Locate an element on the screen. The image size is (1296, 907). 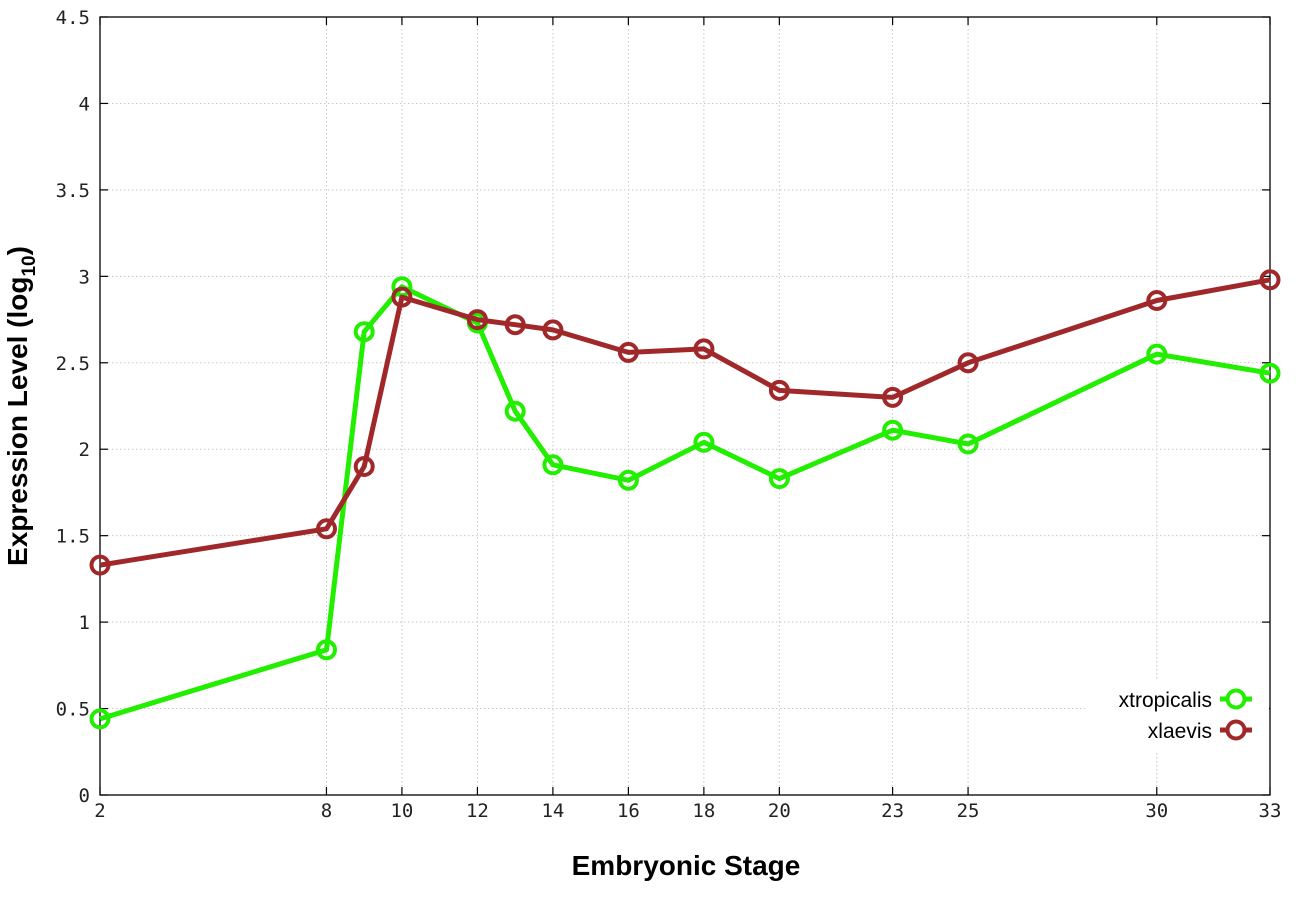
y-axis-title-main: Expression Level (log is located at coordinates (17, 421).